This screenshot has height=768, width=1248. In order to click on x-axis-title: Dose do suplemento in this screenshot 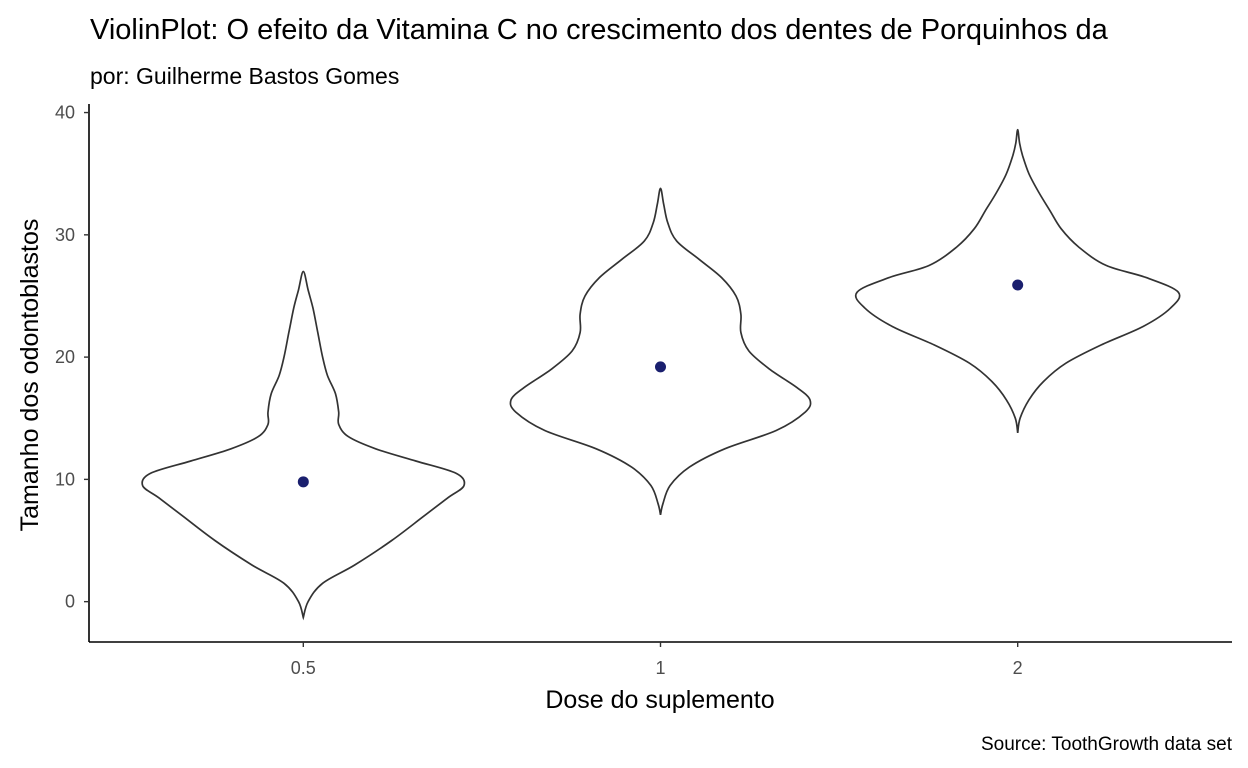, I will do `click(659, 700)`.